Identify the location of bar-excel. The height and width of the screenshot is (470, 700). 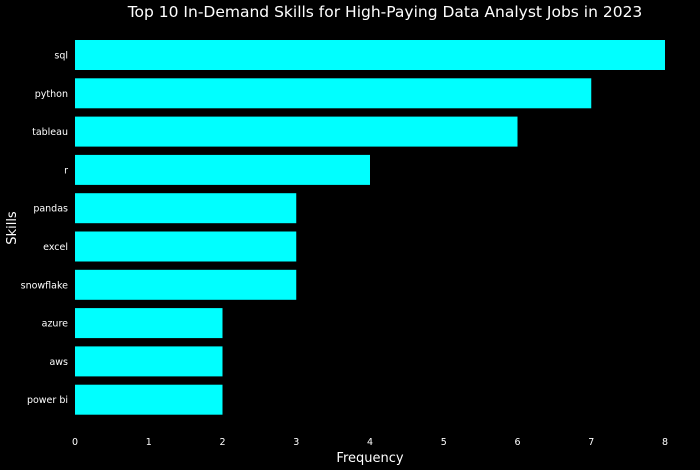
(186, 246).